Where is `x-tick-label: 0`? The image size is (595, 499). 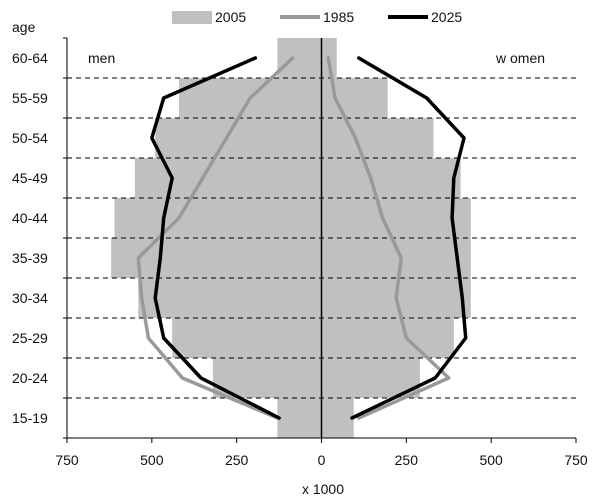
x-tick-label: 0 is located at coordinates (322, 460).